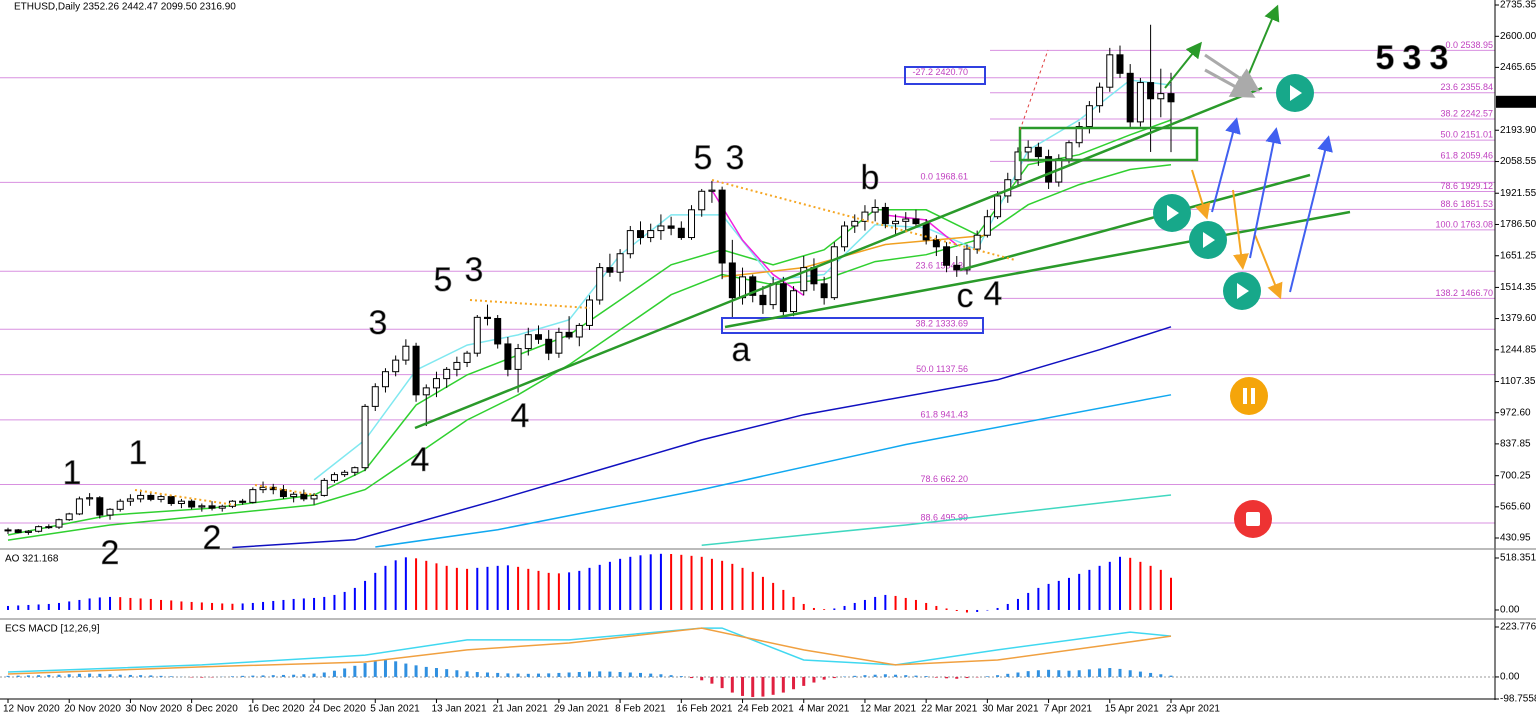 Image resolution: width=1536 pixels, height=717 pixels. I want to click on price-tag, so click(1516, 101).